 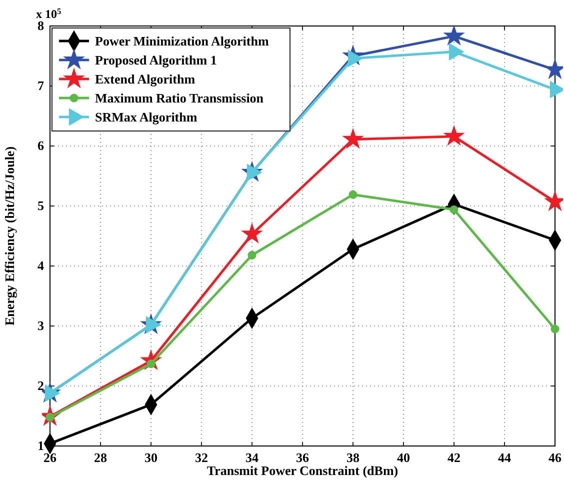 I want to click on y-tick-label: 5, so click(x=41, y=205).